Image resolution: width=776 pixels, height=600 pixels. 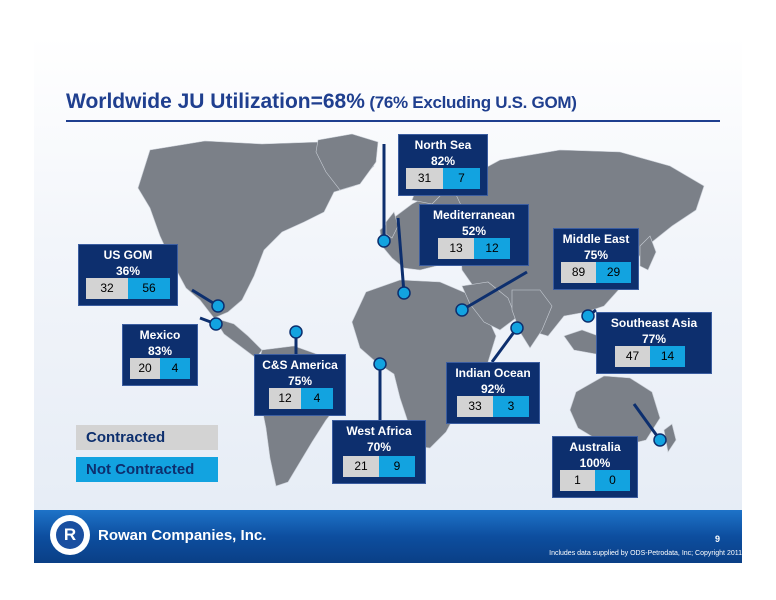 What do you see at coordinates (404, 293) in the screenshot?
I see `marker-mediterranean` at bounding box center [404, 293].